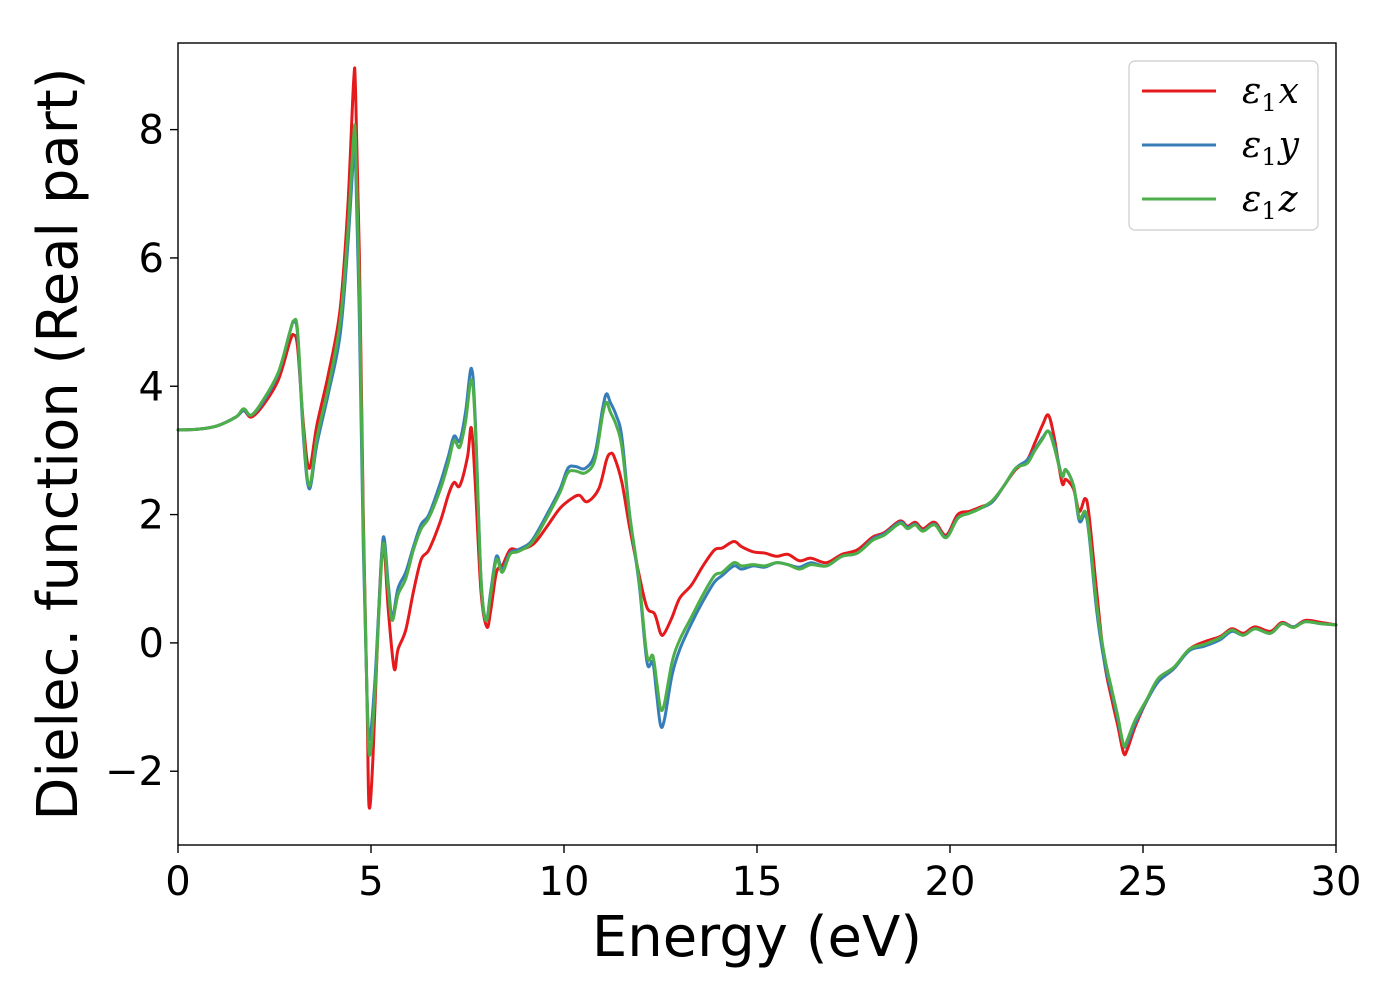 This screenshot has width=1400, height=1000. Describe the element at coordinates (134, 772) in the screenshot. I see `y-tick-label: −2` at that location.